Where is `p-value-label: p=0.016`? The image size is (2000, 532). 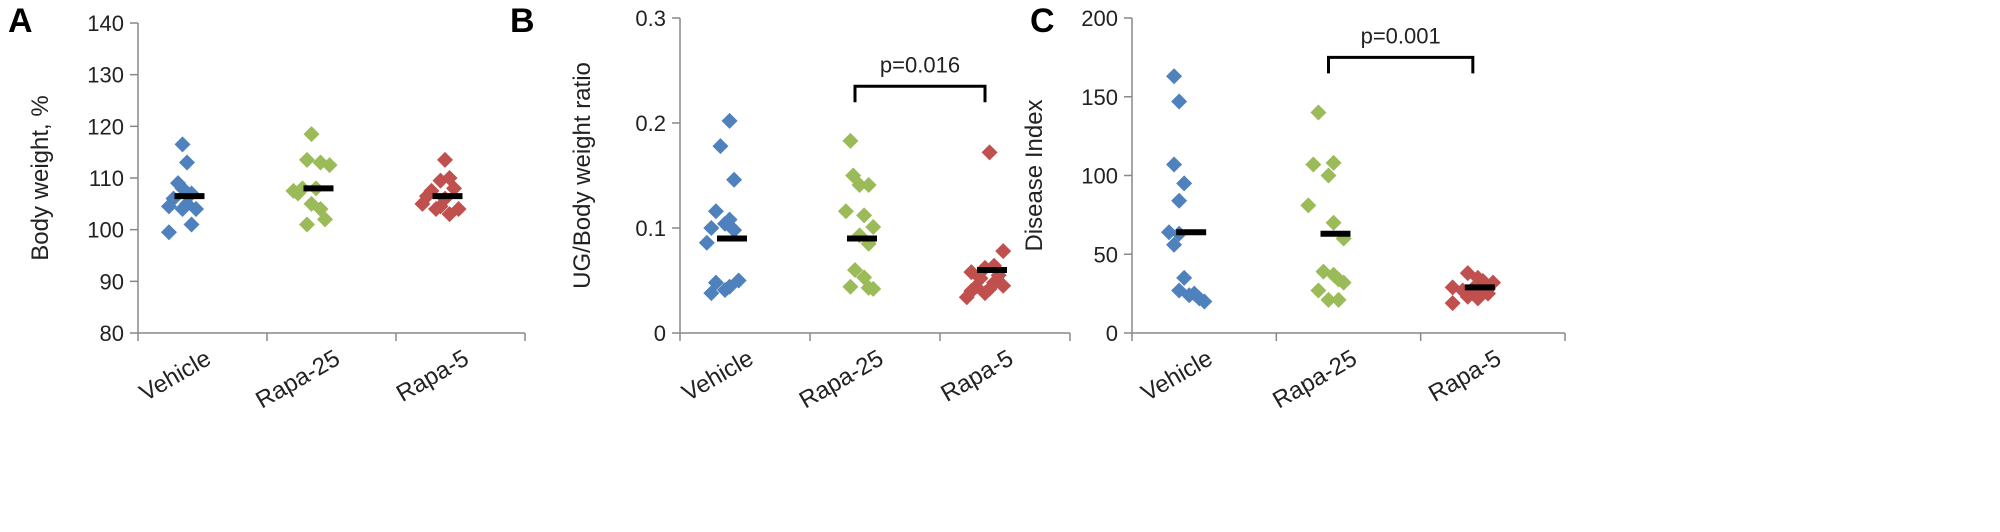 p-value-label: p=0.016 is located at coordinates (920, 64).